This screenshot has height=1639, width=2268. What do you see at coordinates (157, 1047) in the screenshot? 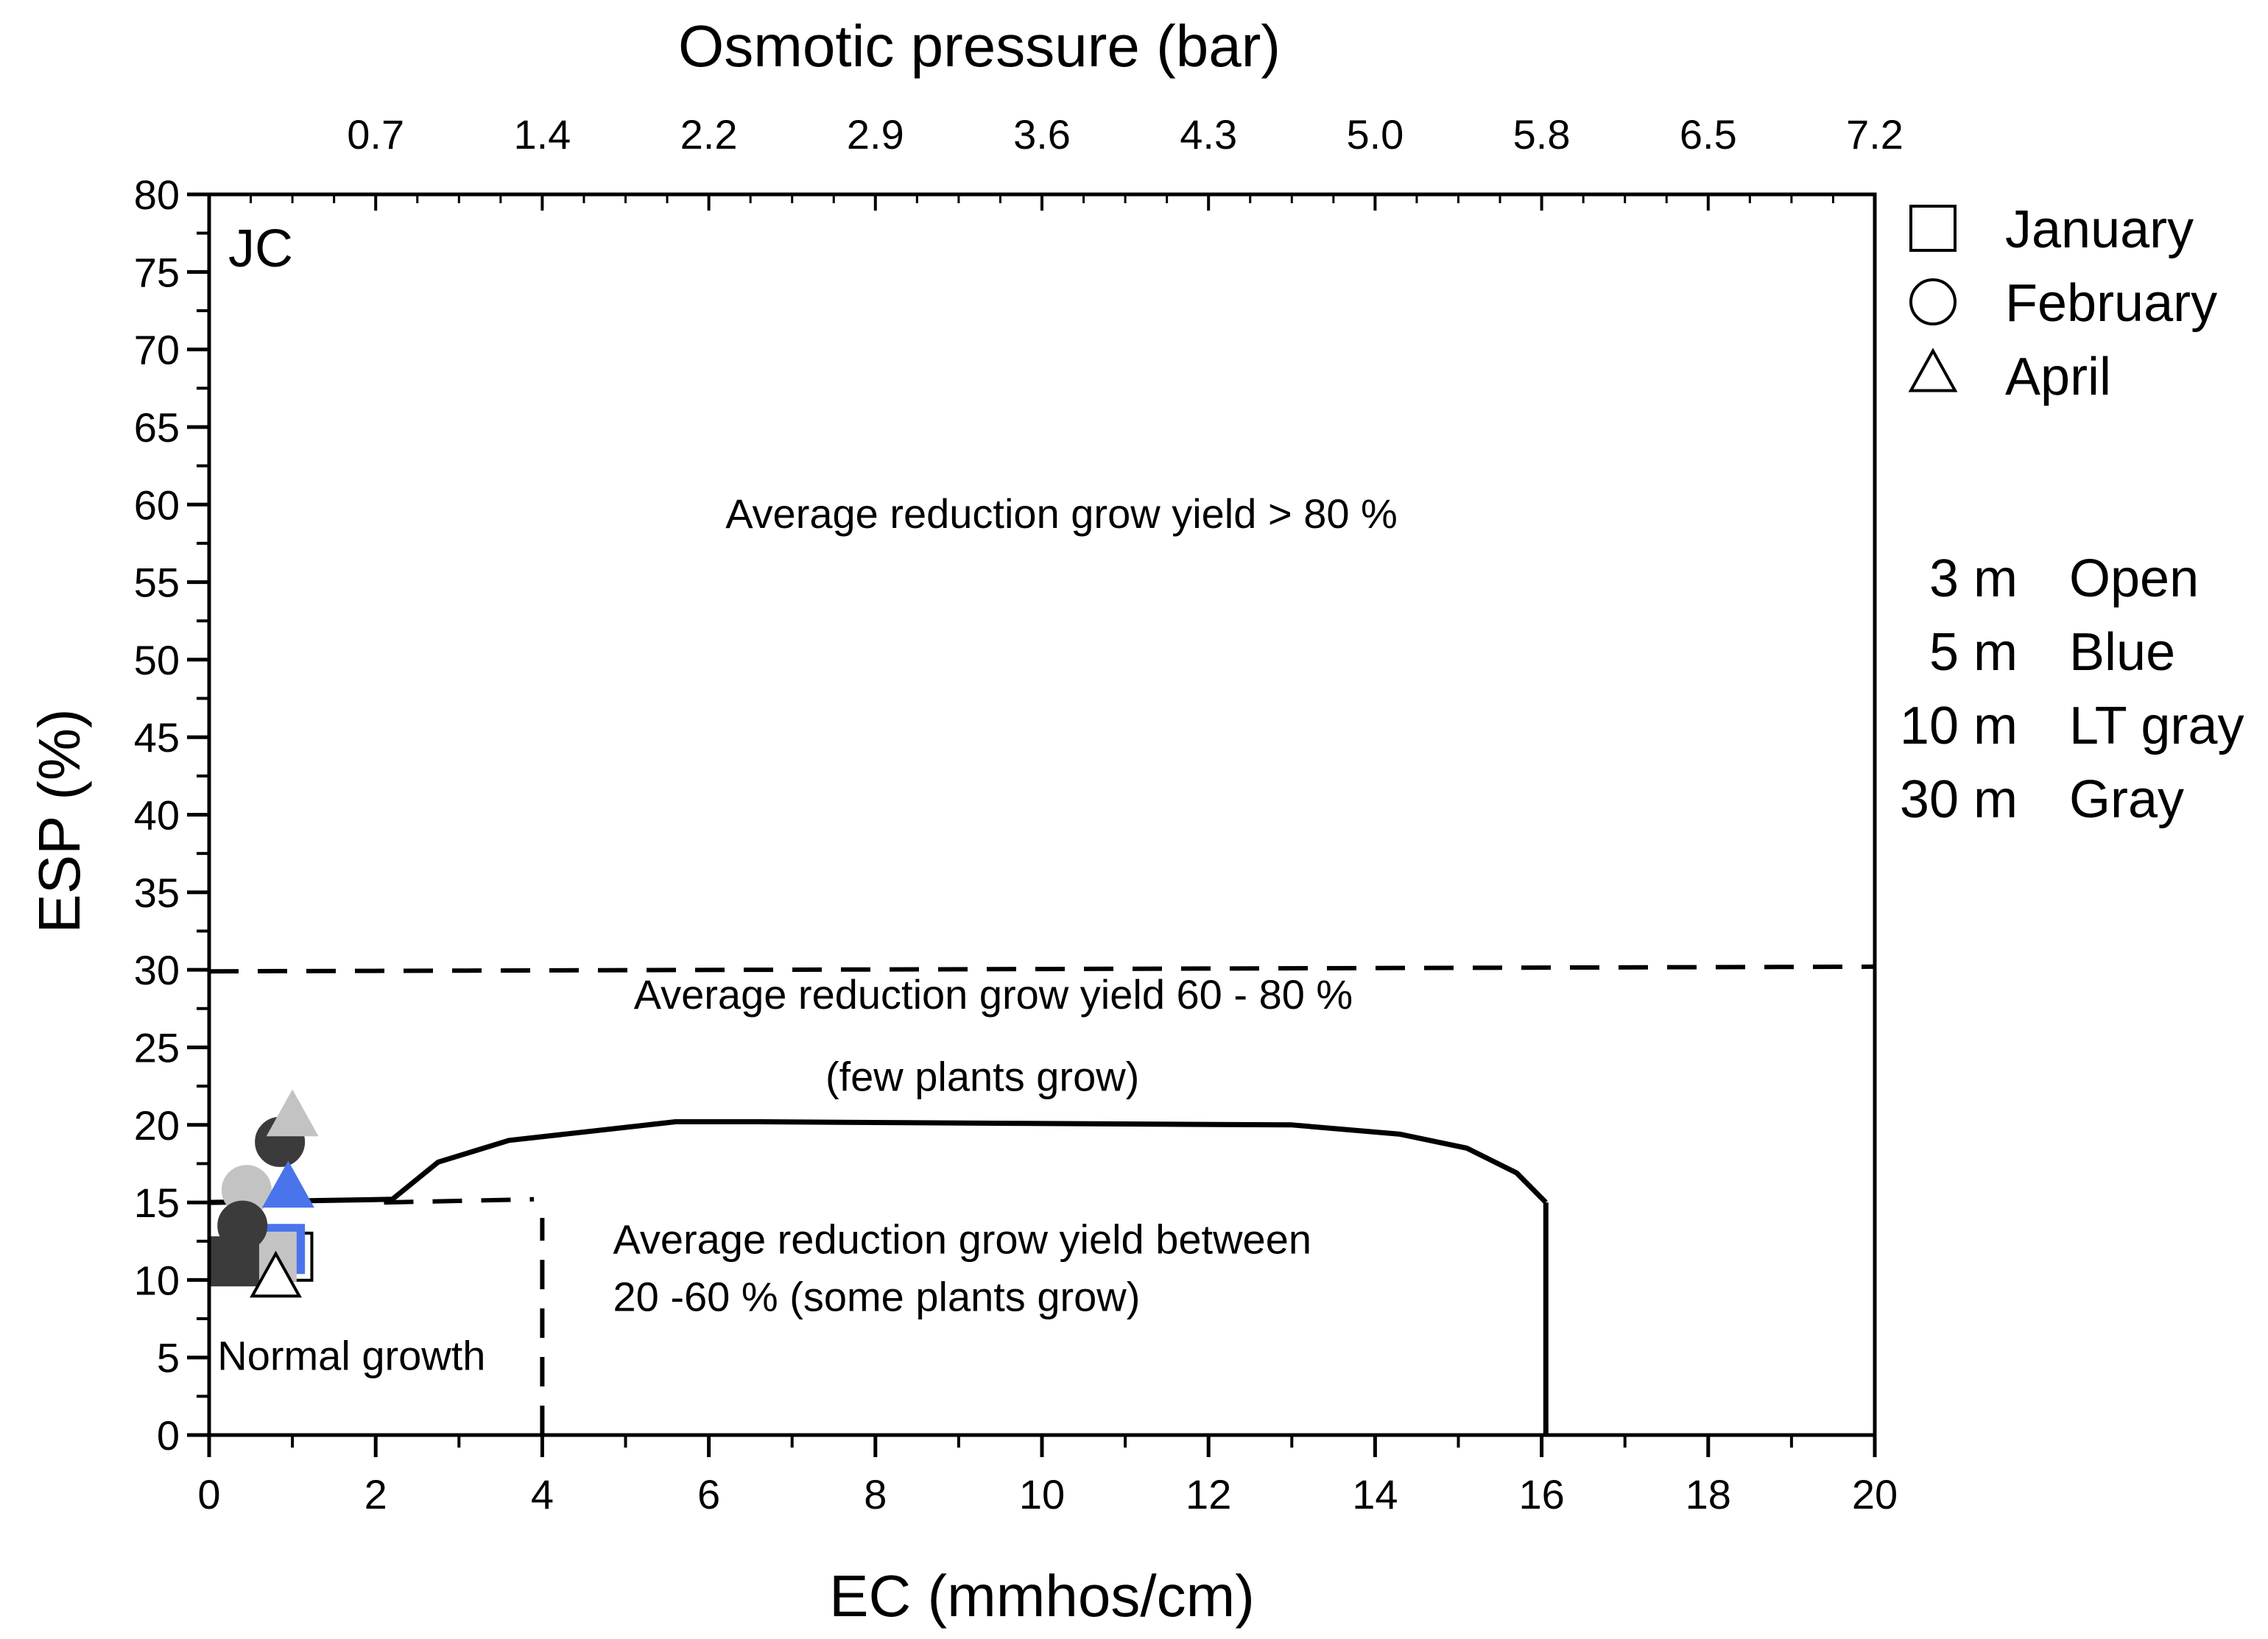
I see `y-tick-label: 25` at bounding box center [157, 1047].